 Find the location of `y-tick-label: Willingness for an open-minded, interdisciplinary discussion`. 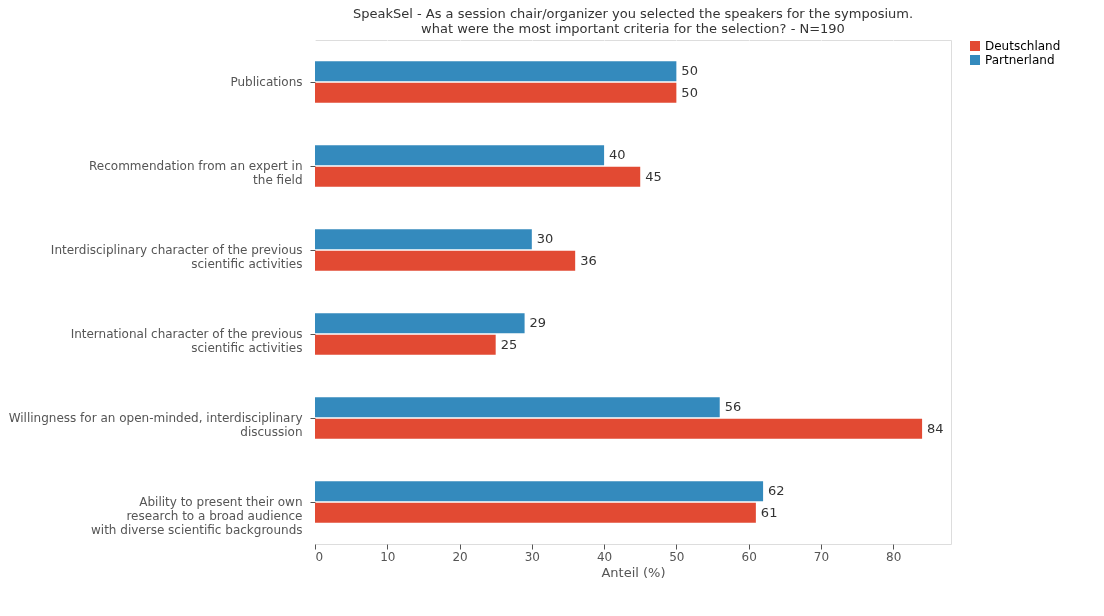

y-tick-label: Willingness for an open-minded, interdisciplinary discussion is located at coordinates (155, 425).